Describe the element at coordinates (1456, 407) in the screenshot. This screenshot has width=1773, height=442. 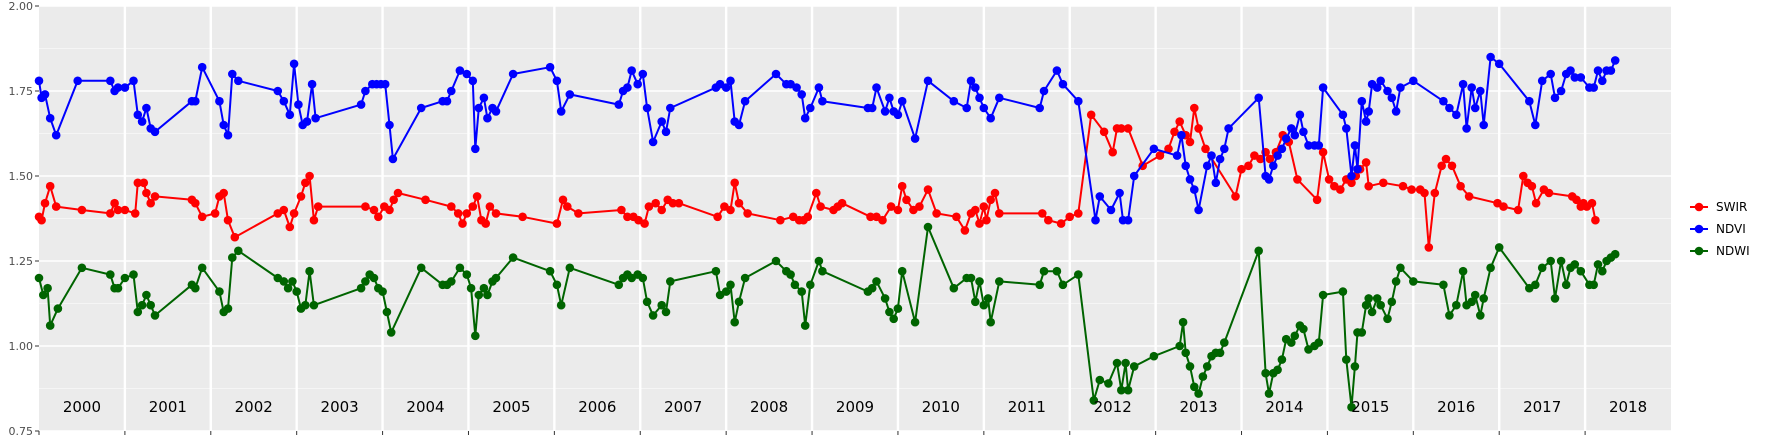
I see `year-label: 2016` at that location.